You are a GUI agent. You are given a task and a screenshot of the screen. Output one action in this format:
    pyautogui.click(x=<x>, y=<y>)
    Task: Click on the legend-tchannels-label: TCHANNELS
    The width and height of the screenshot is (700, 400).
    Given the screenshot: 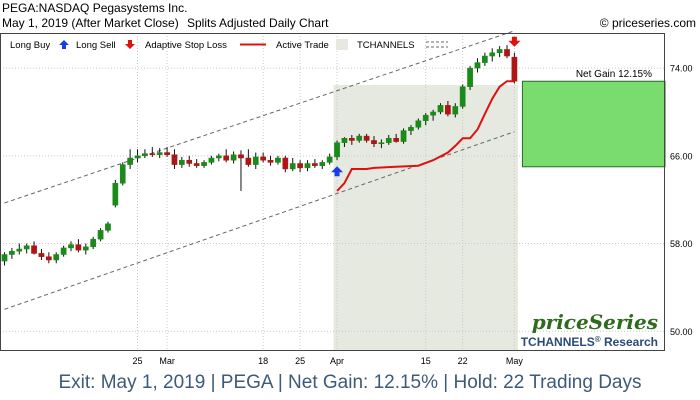 What is the action you would take?
    pyautogui.click(x=386, y=45)
    